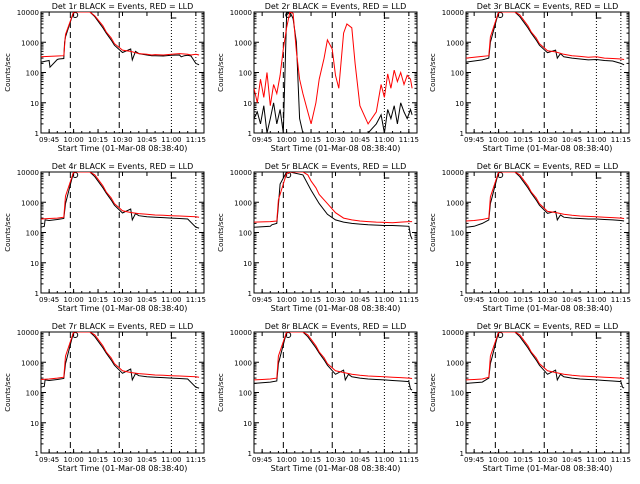 The height and width of the screenshot is (484, 640). Describe the element at coordinates (336, 6) in the screenshot. I see `panel-title: Det 2r BLACK = Events, RED = LLD` at that location.